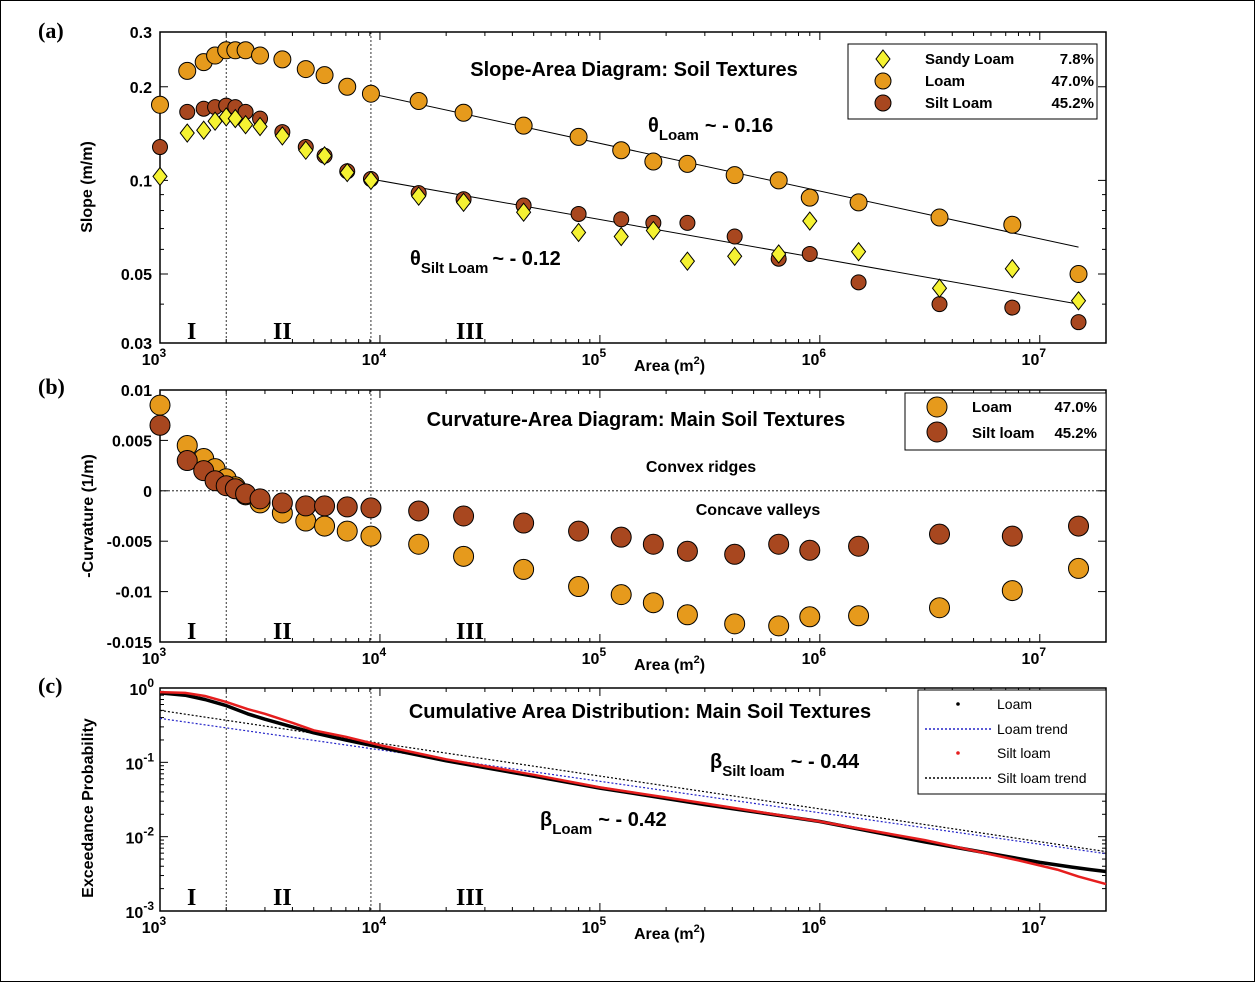 This screenshot has height=982, width=1255. What do you see at coordinates (526, 259) in the screenshot?
I see `annotation-value: ~ - 0.12` at bounding box center [526, 259].